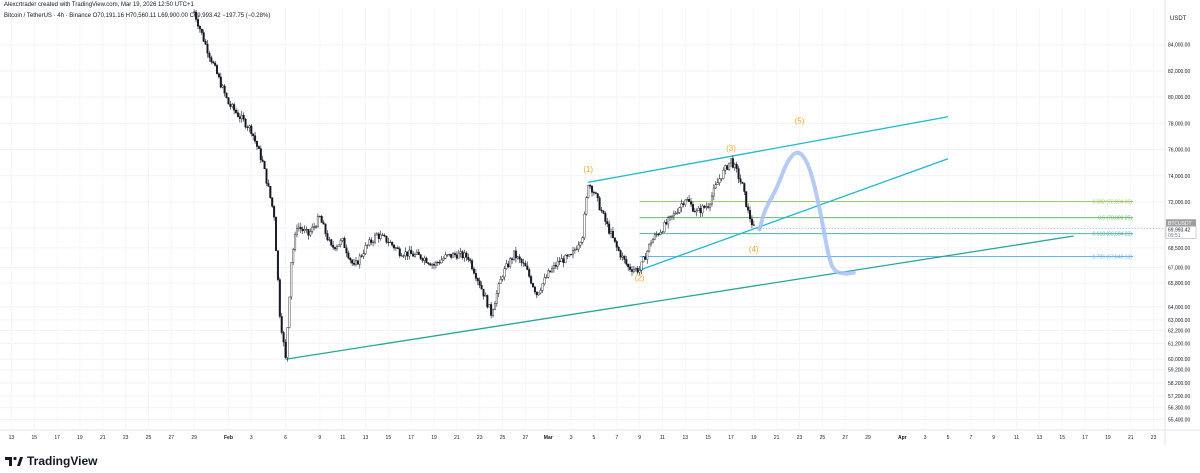 This screenshot has width=1200, height=473. I want to click on x-tick-label: 15, so click(1062, 438).